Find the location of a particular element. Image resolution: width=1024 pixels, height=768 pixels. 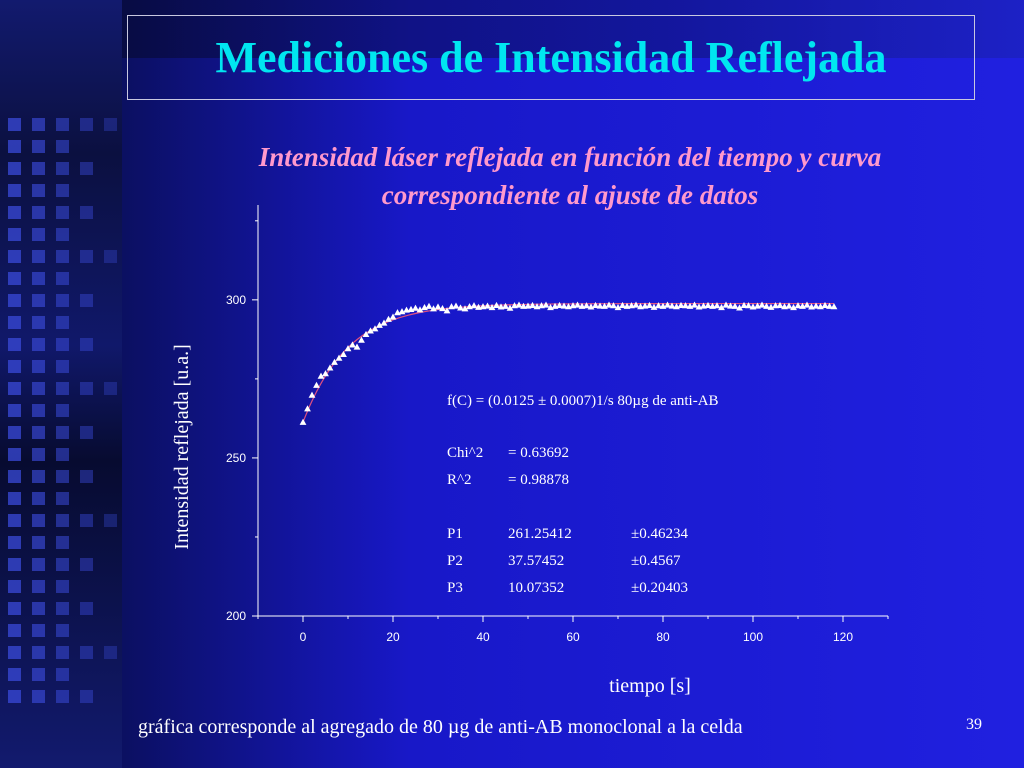

y-tick-label: 200 is located at coordinates (236, 616).